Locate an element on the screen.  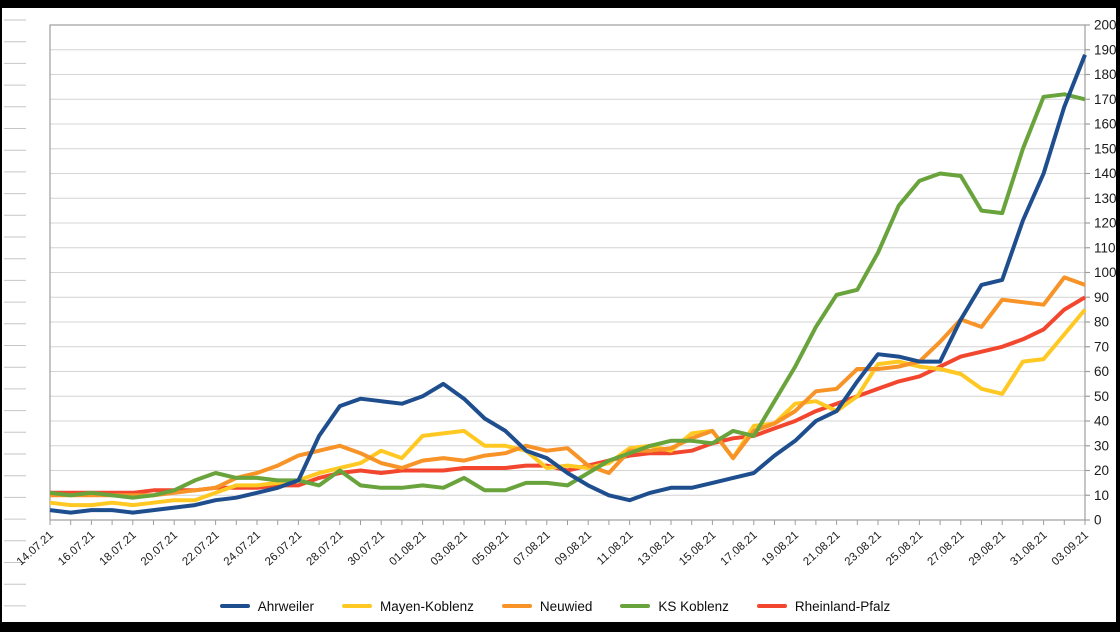
rheinland-pfalz-line-swatch-icon is located at coordinates (771, 606).